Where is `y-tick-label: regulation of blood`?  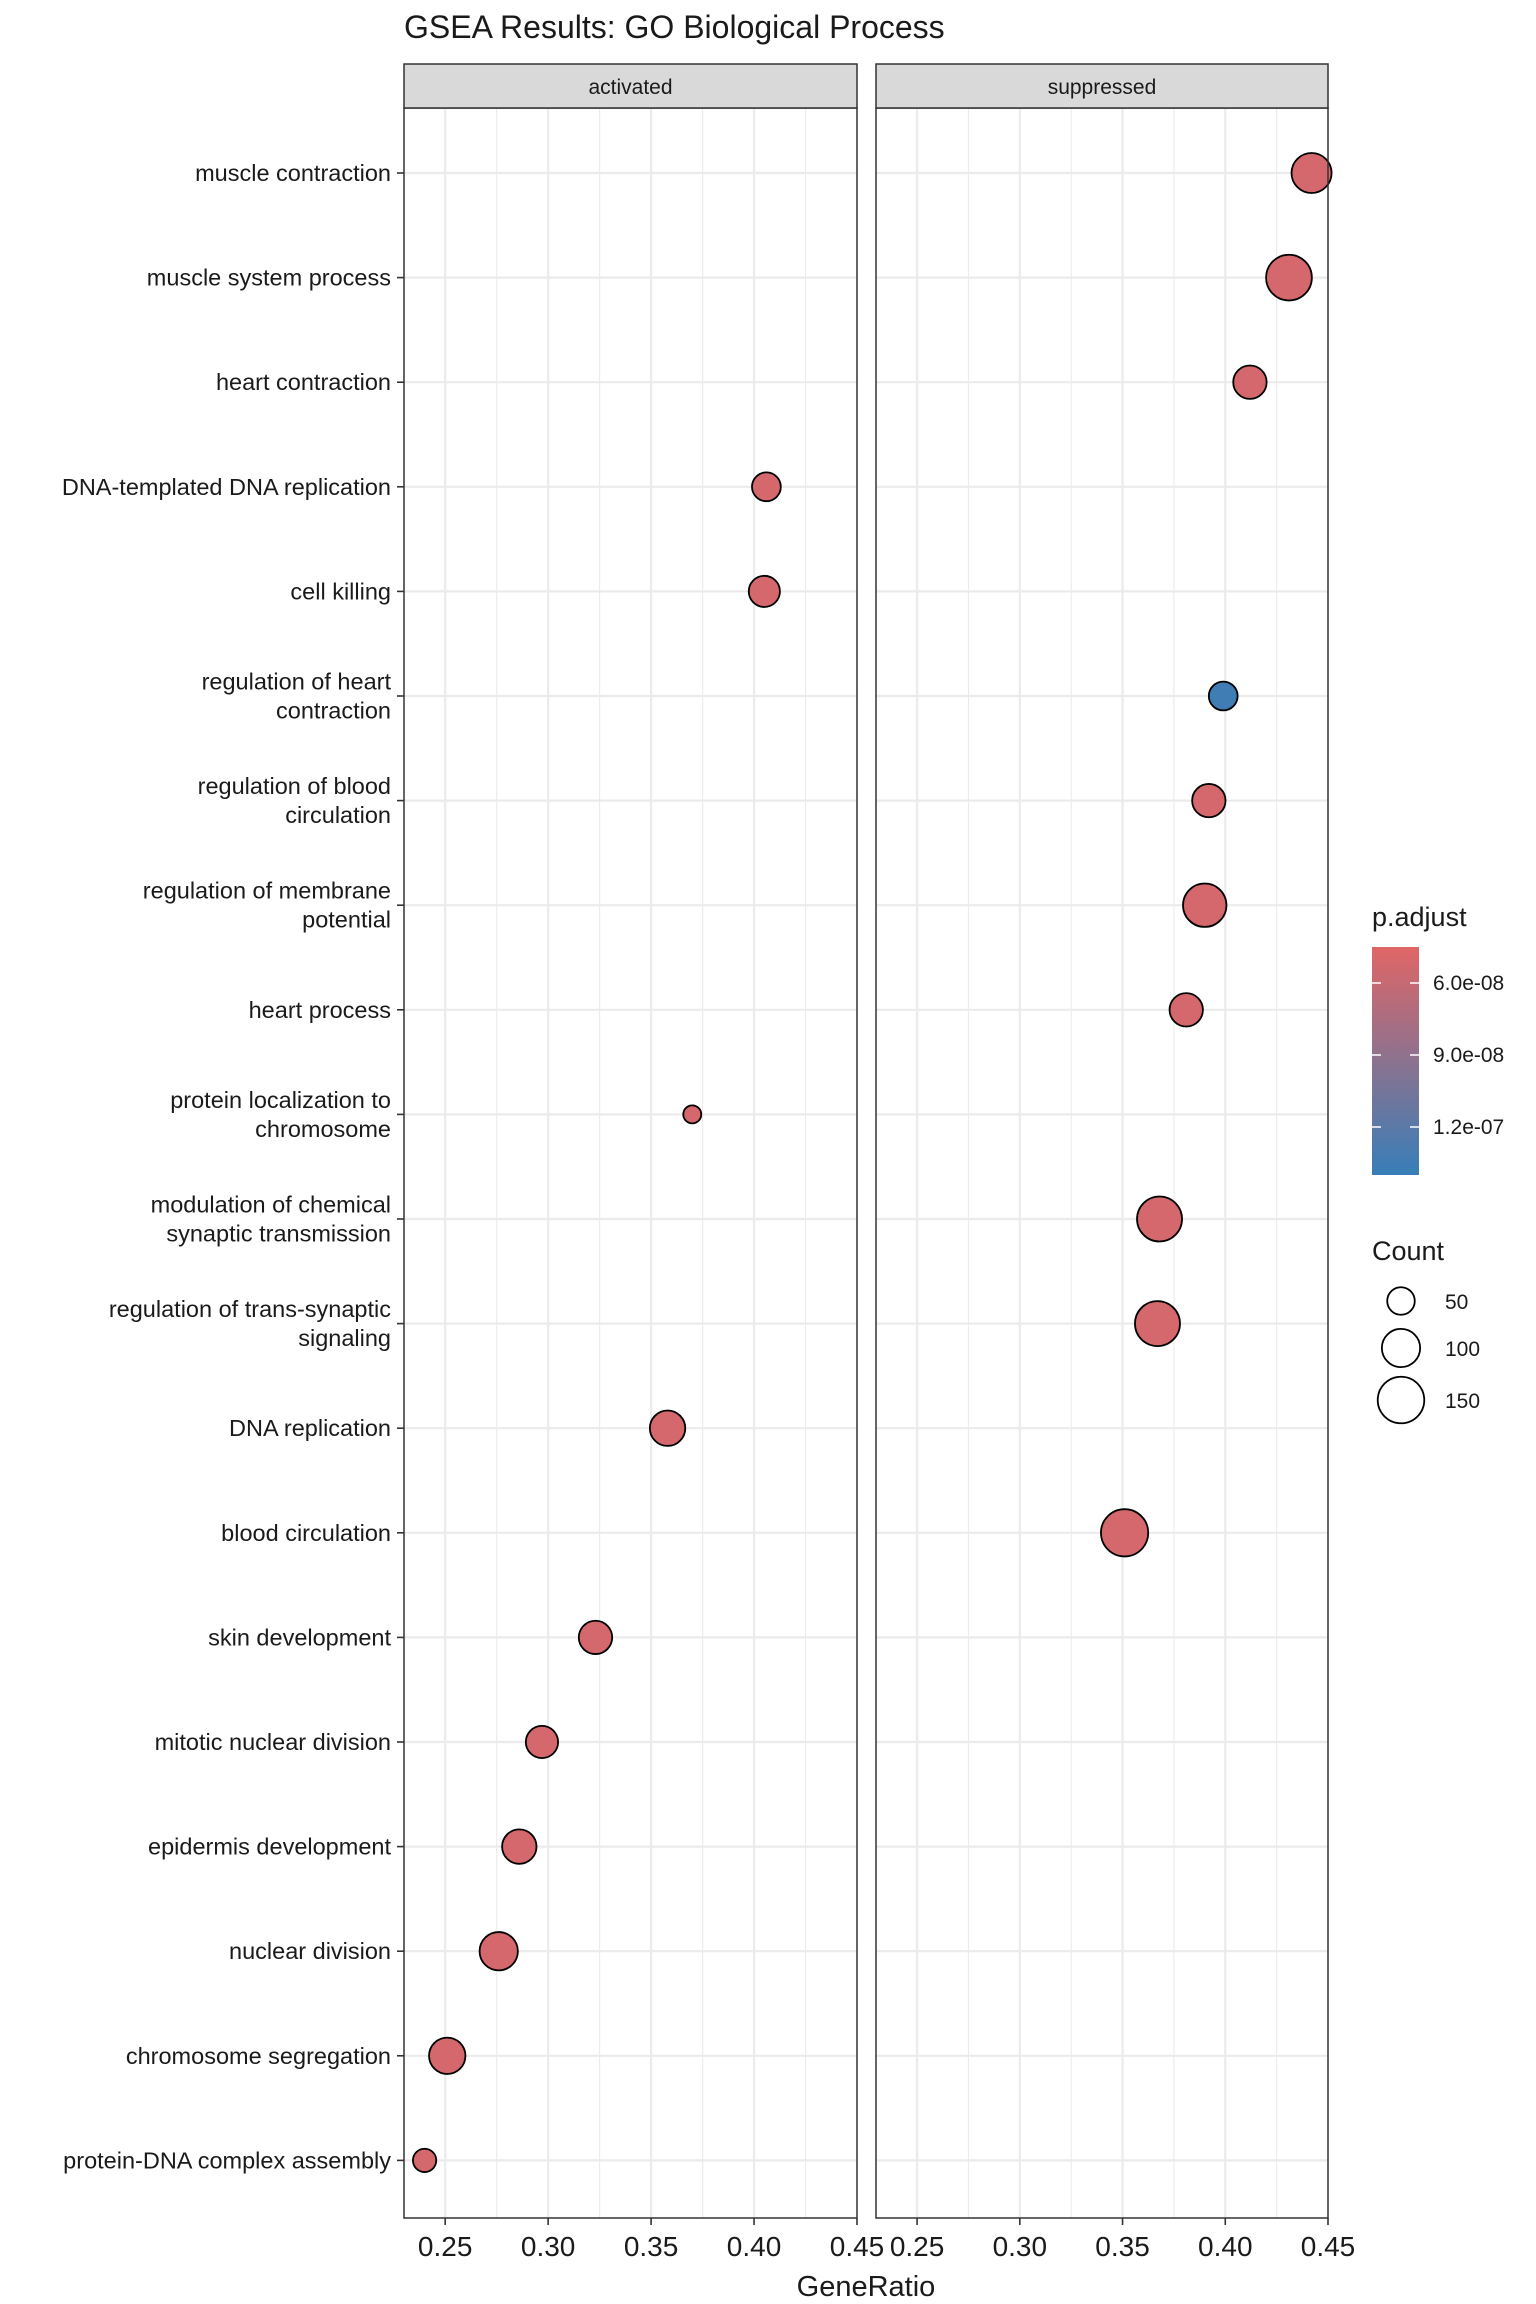
y-tick-label: regulation of blood is located at coordinates (294, 786).